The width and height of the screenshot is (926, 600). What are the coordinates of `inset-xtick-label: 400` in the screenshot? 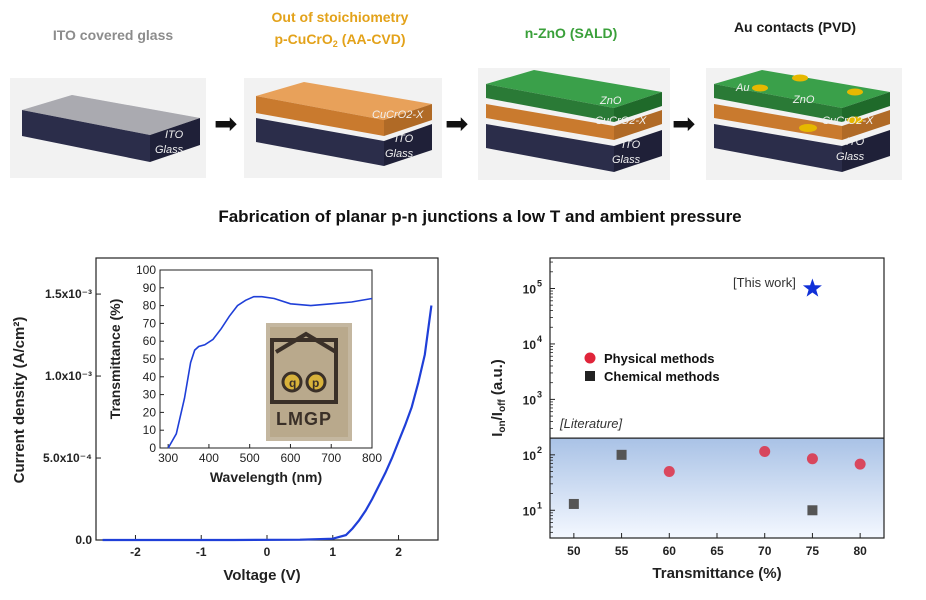 It's located at (209, 458).